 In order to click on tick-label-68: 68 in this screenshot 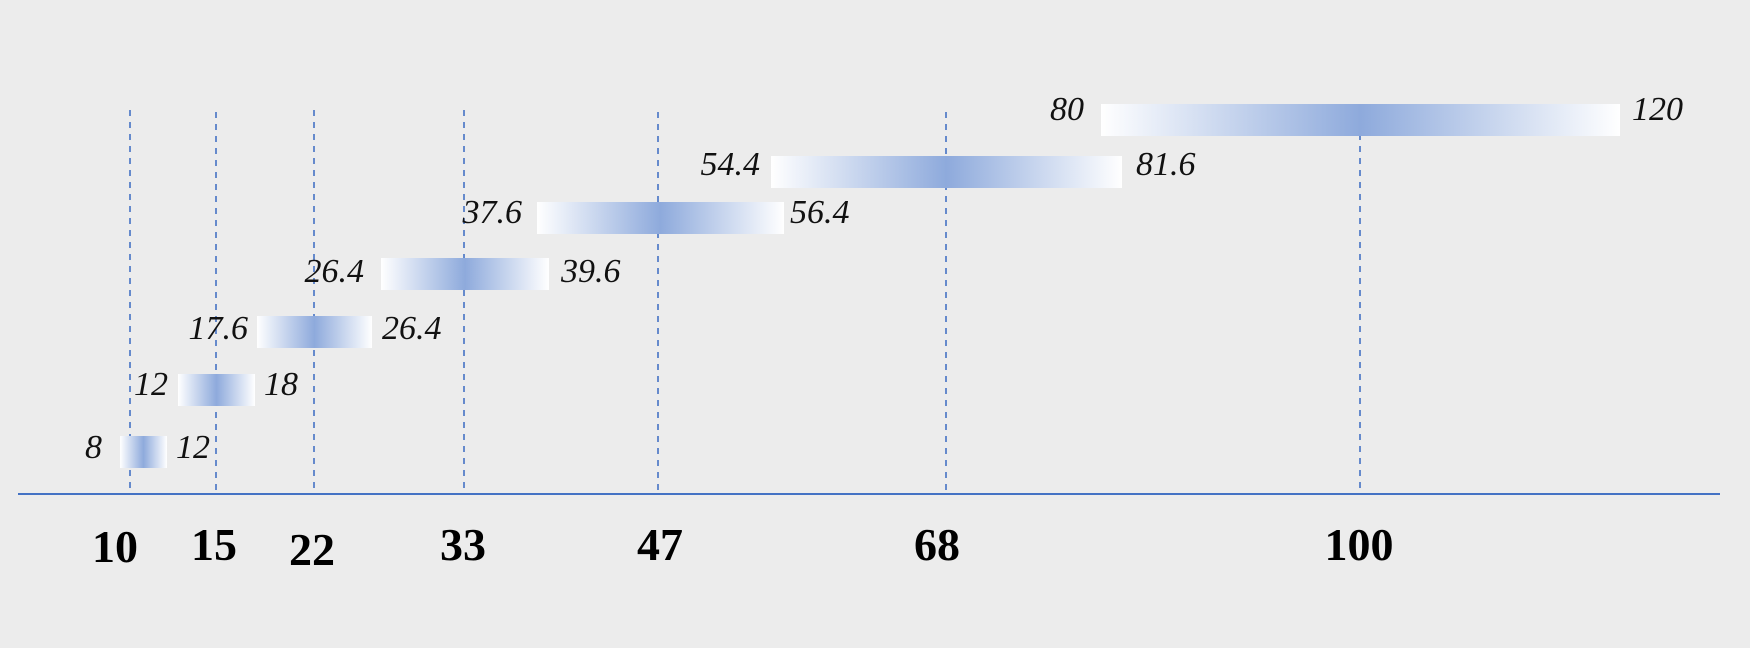, I will do `click(937, 544)`.